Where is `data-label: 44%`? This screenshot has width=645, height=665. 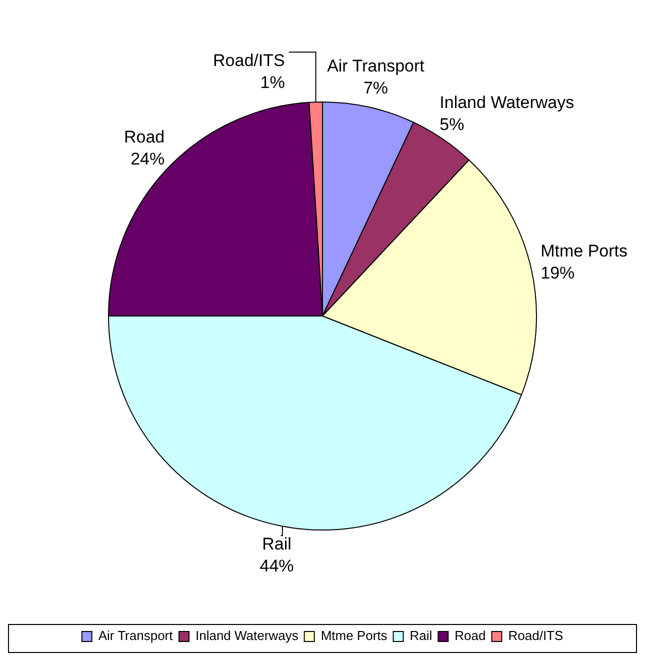 data-label: 44% is located at coordinates (277, 566).